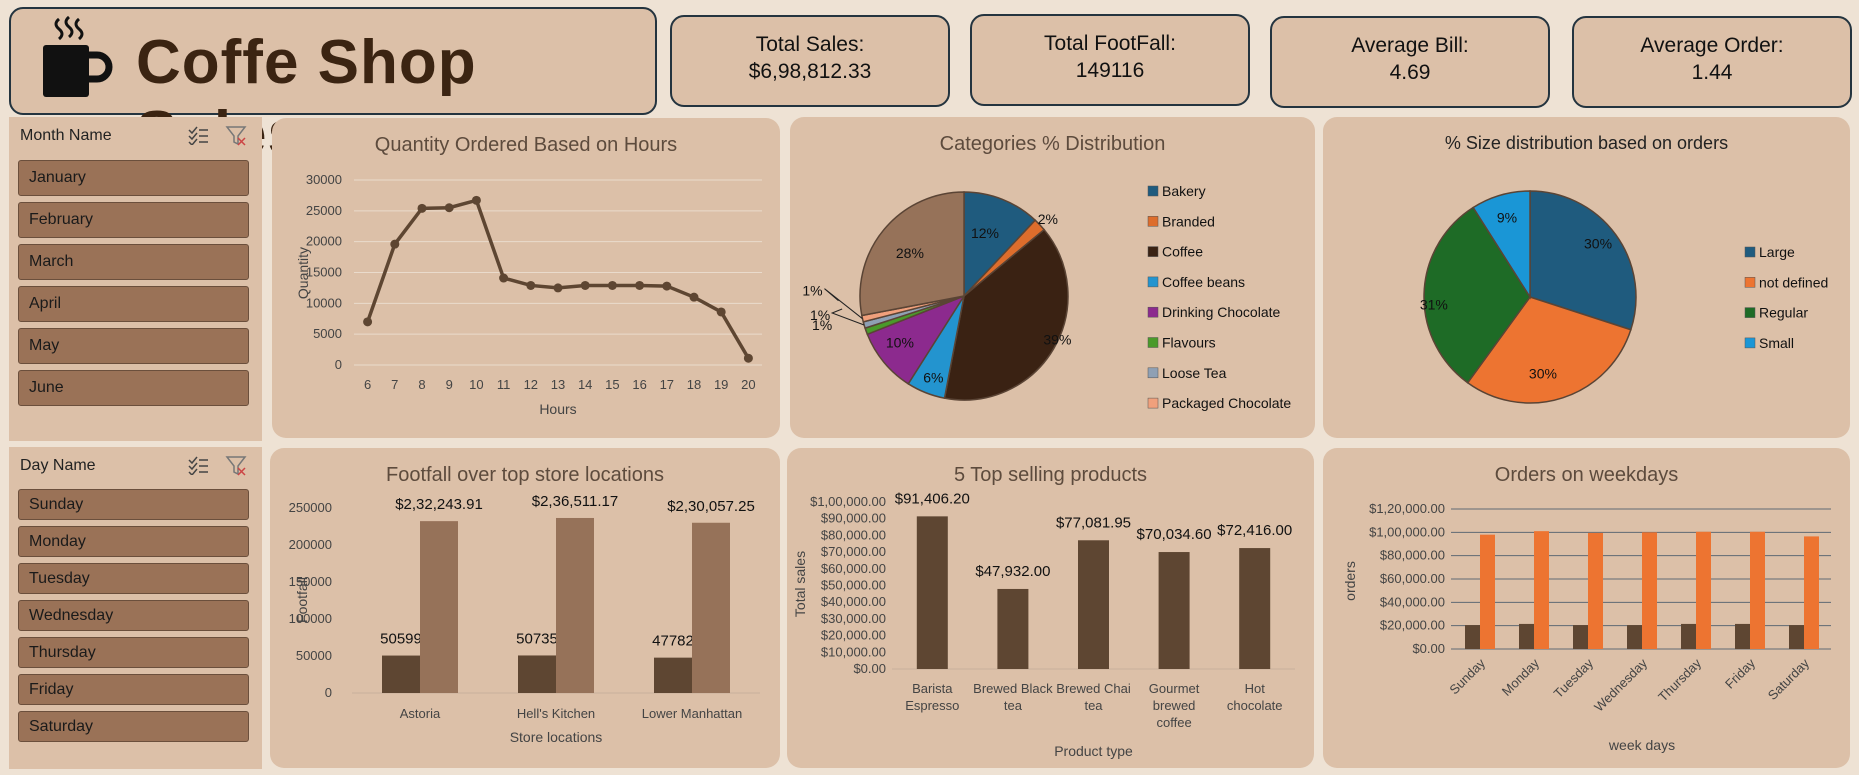  Describe the element at coordinates (1586, 475) in the screenshot. I see `chart-title: Orders on weekdays` at that location.